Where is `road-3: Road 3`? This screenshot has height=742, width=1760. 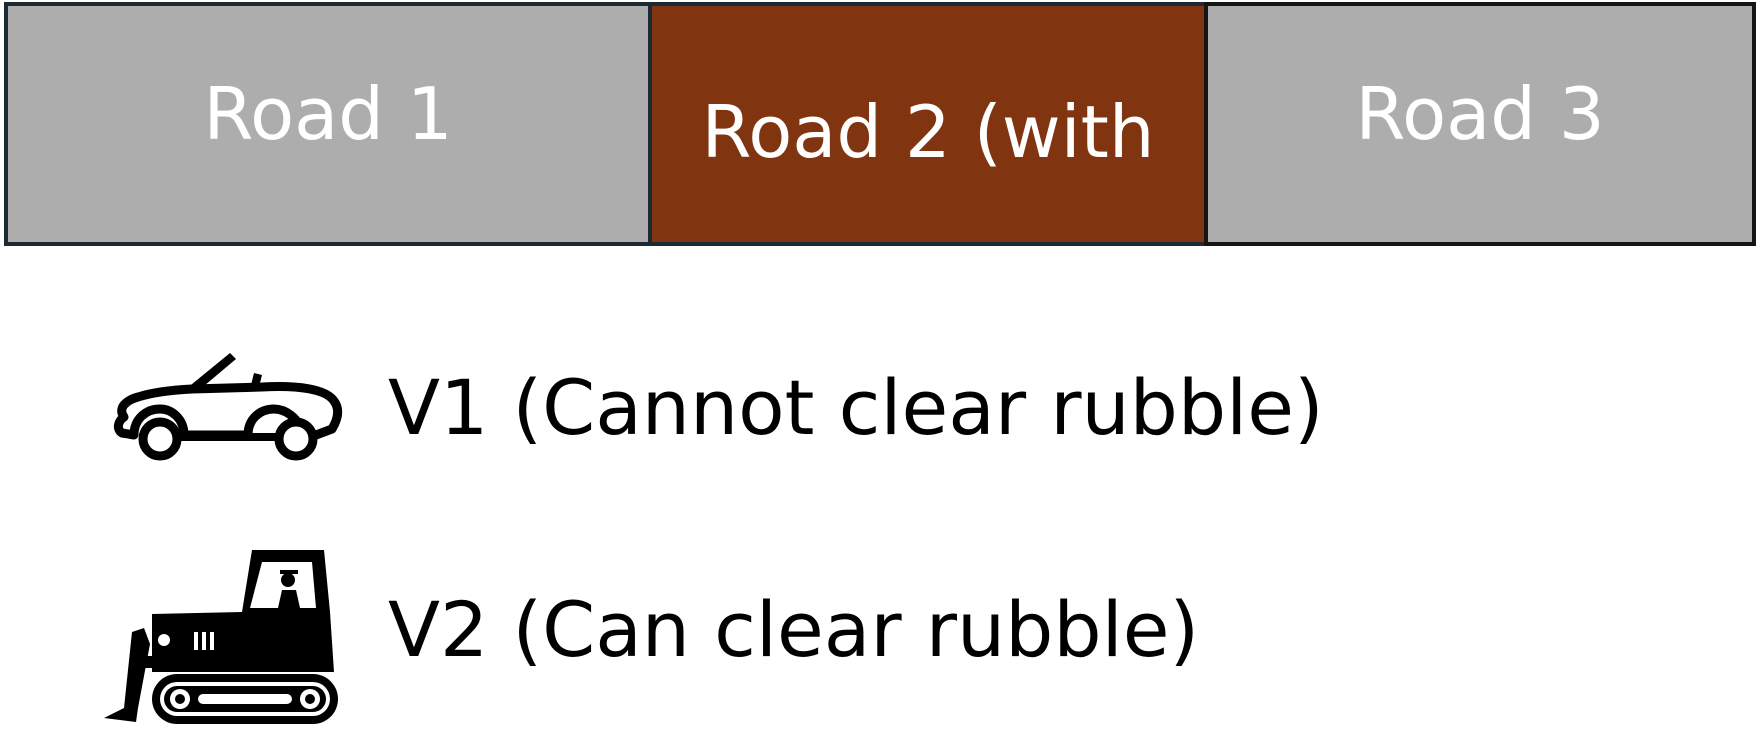 road-3: Road 3 is located at coordinates (1480, 124).